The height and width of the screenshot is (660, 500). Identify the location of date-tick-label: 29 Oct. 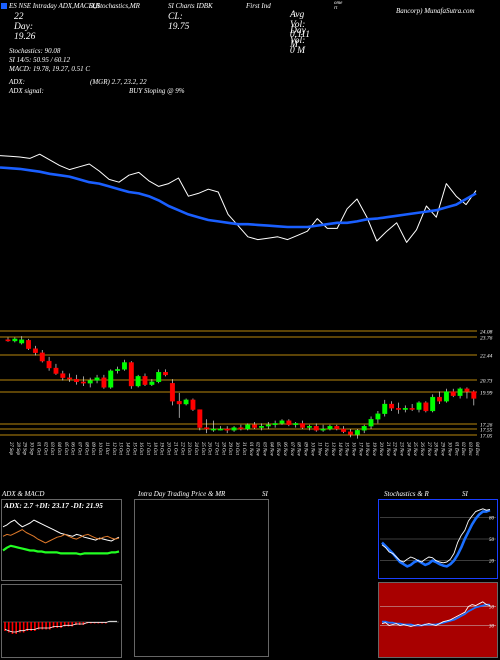
(229, 449).